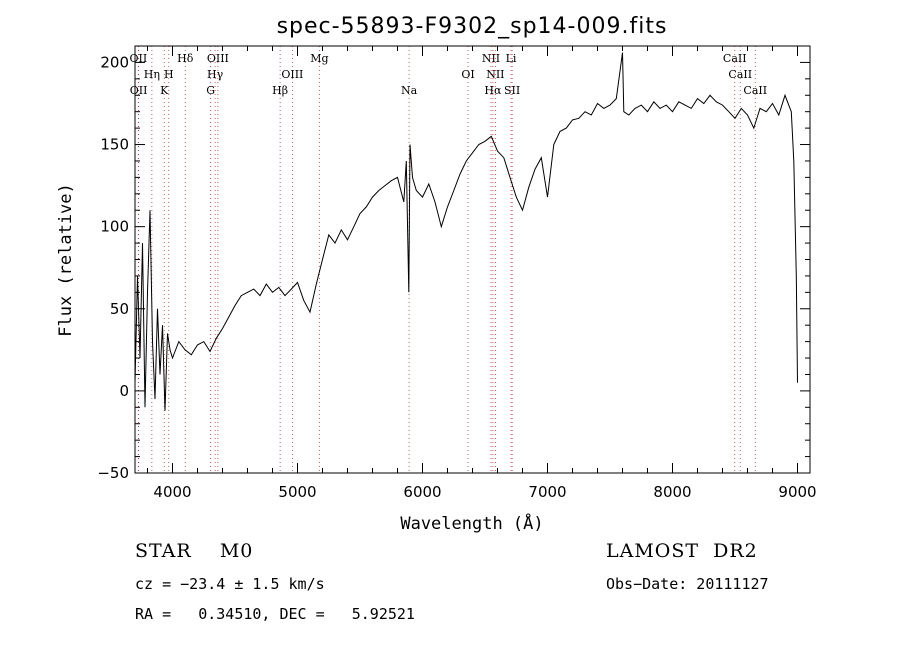 The height and width of the screenshot is (650, 900). What do you see at coordinates (124, 391) in the screenshot?
I see `y-tick-label: 0` at bounding box center [124, 391].